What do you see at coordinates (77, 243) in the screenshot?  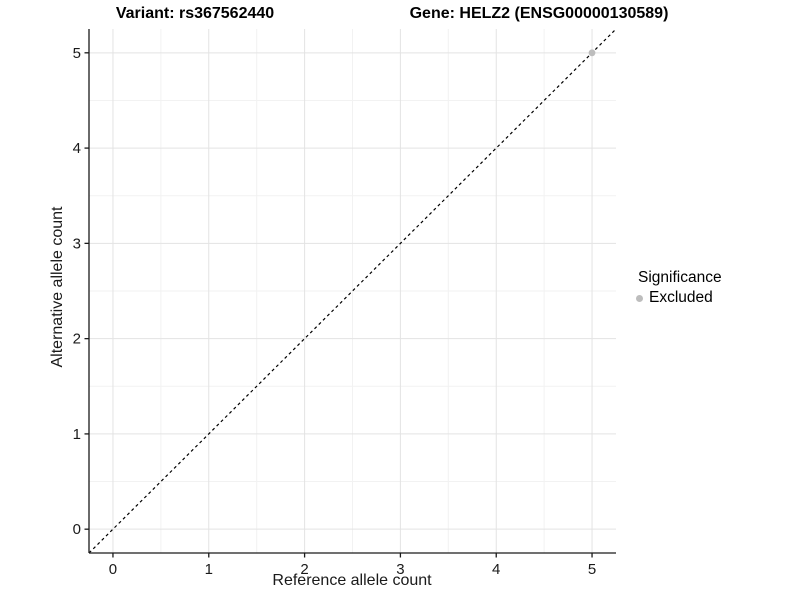 I see `y-tick-label: 3` at bounding box center [77, 243].